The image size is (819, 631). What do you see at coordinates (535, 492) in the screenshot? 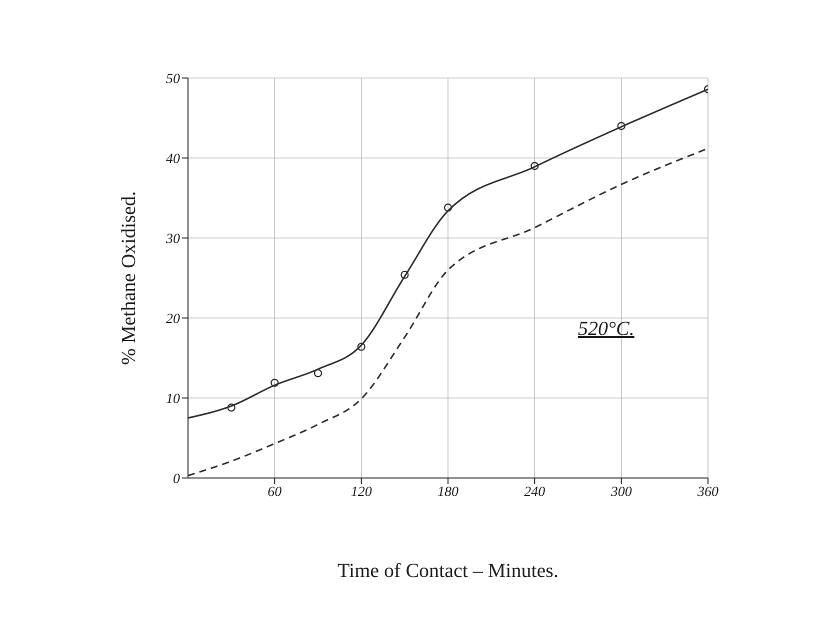
I see `x-tick-label: 240` at bounding box center [535, 492].